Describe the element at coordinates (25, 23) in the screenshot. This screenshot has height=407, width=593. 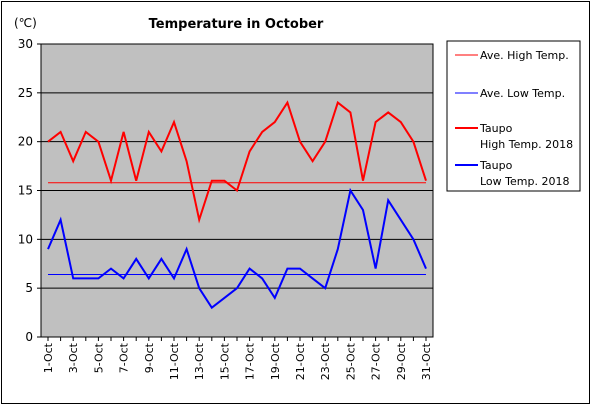
I see `unit-label: (℃)` at that location.